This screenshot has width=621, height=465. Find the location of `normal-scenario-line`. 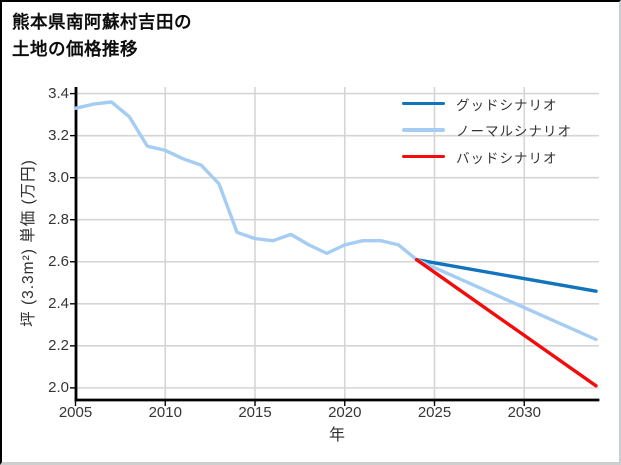

normal-scenario-line is located at coordinates (506, 300).